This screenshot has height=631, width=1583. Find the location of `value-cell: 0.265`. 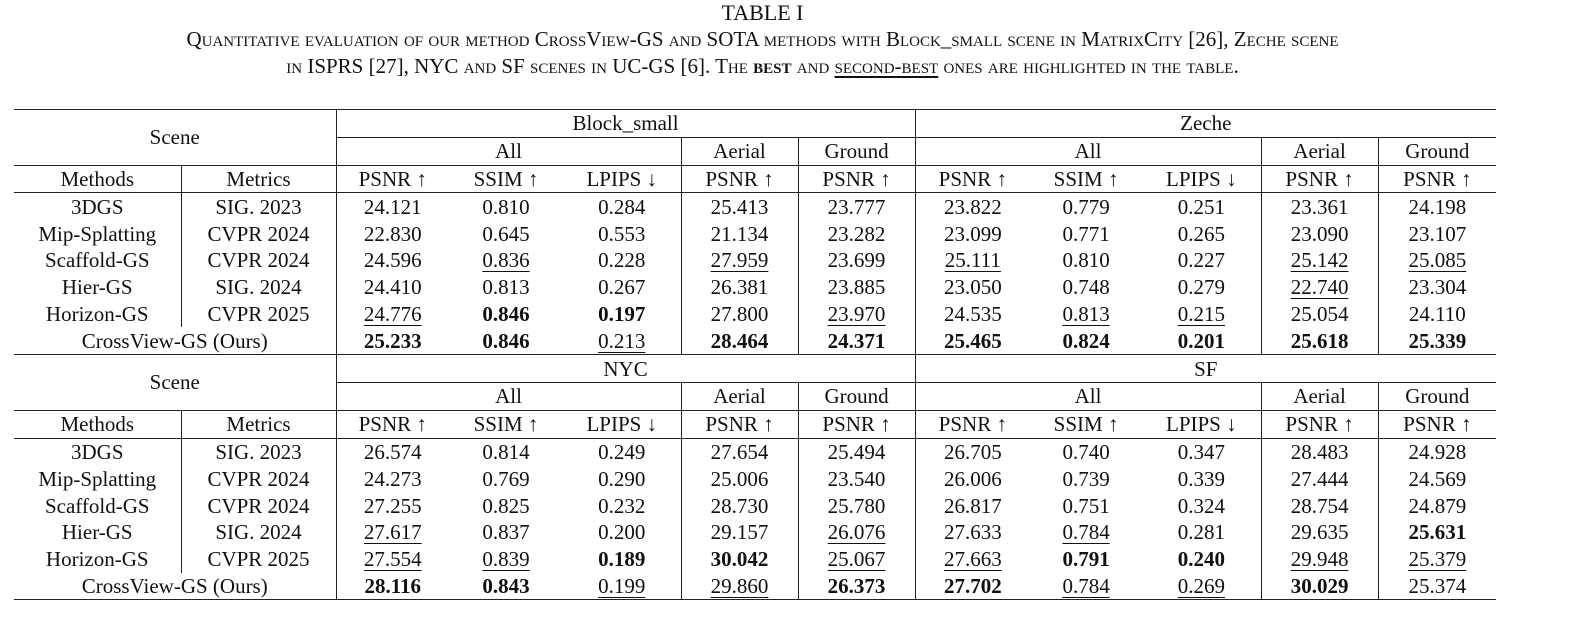

value-cell: 0.265 is located at coordinates (1201, 233).